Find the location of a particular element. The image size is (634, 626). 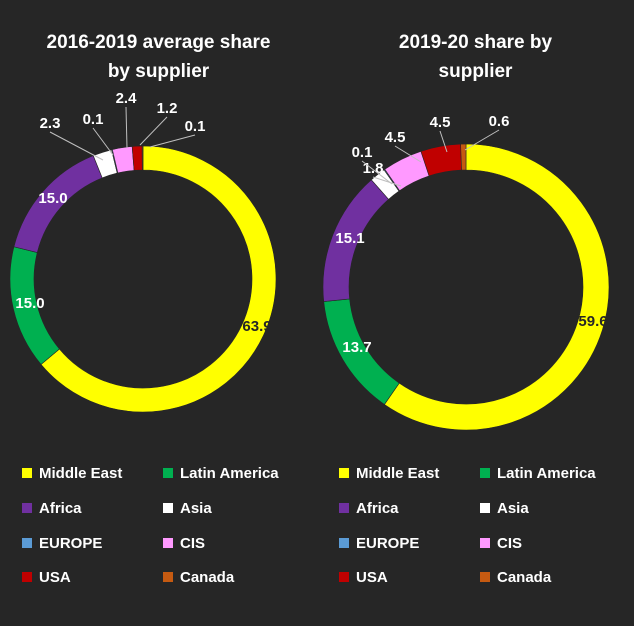

data-label-africa: 15.0 is located at coordinates (52, 198).